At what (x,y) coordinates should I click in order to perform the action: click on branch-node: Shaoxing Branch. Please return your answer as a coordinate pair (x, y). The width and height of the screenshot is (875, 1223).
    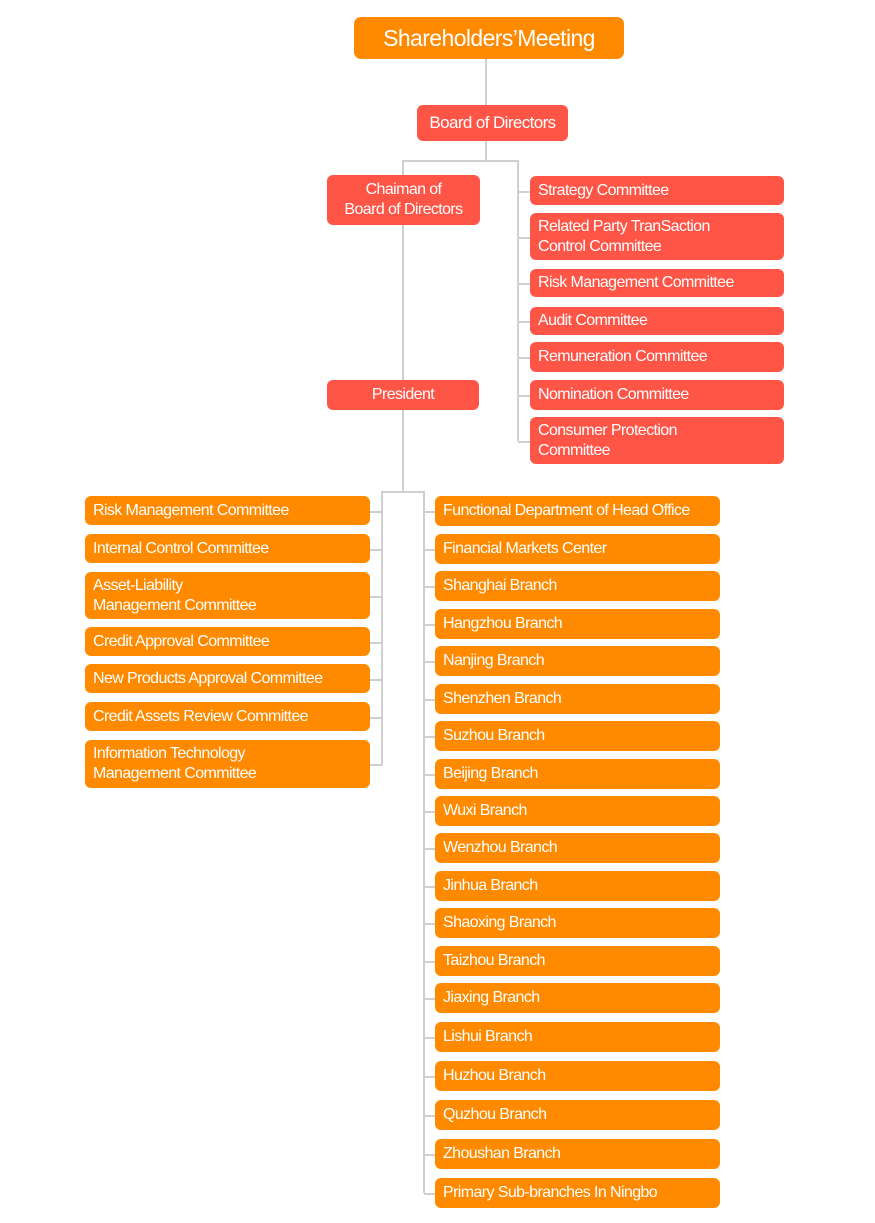
    Looking at the image, I should click on (577, 923).